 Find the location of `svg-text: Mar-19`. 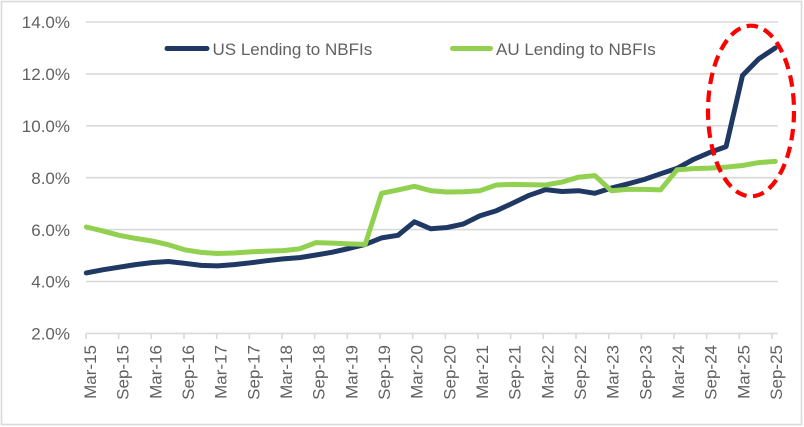

svg-text: Mar-19 is located at coordinates (351, 372).